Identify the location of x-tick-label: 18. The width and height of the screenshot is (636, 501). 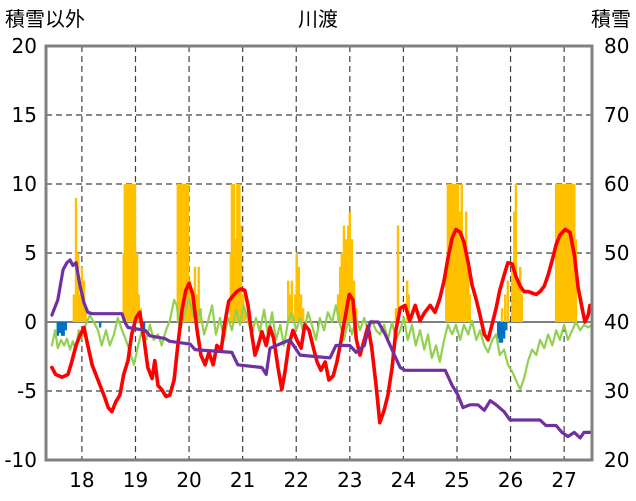
(81, 480).